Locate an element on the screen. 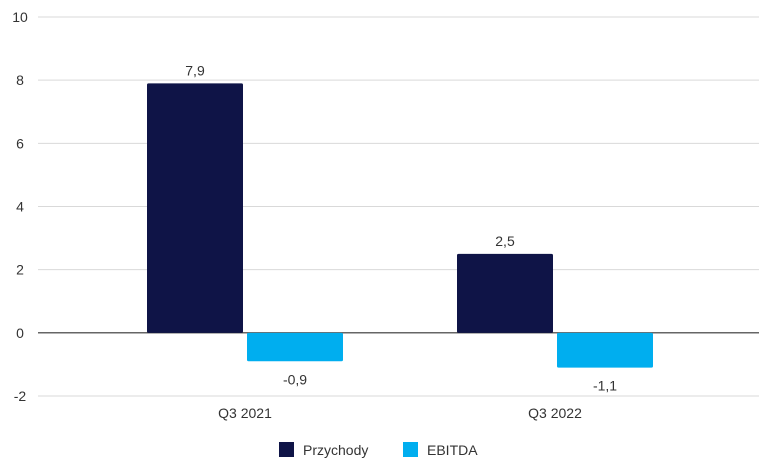 This screenshot has width=759, height=464. legend-label: Przychody is located at coordinates (335, 450).